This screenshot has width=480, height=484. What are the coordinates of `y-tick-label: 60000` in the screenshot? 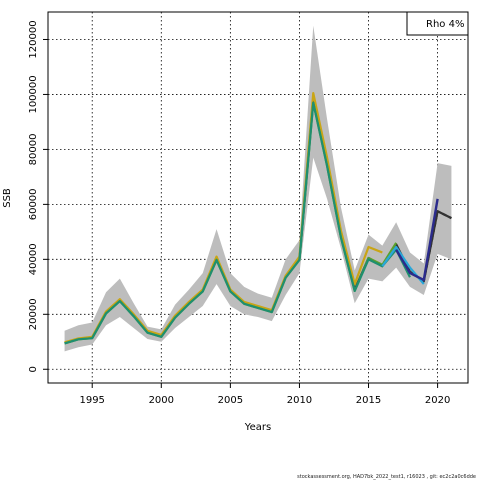 It's located at (33, 204).